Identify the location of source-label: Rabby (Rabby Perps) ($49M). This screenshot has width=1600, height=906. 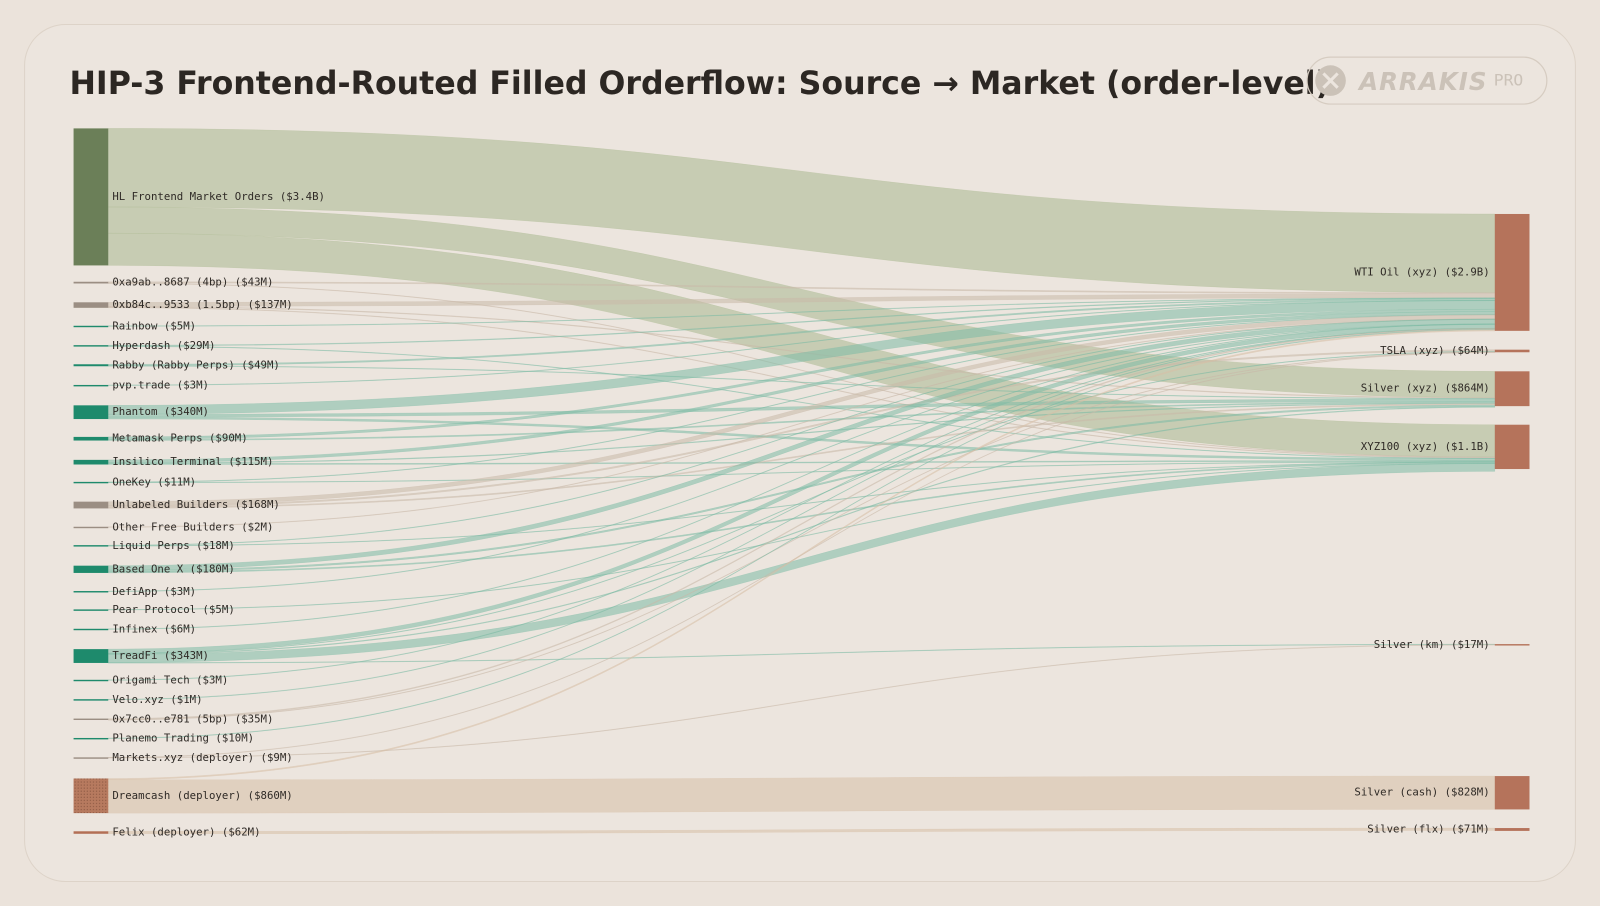
(196, 364).